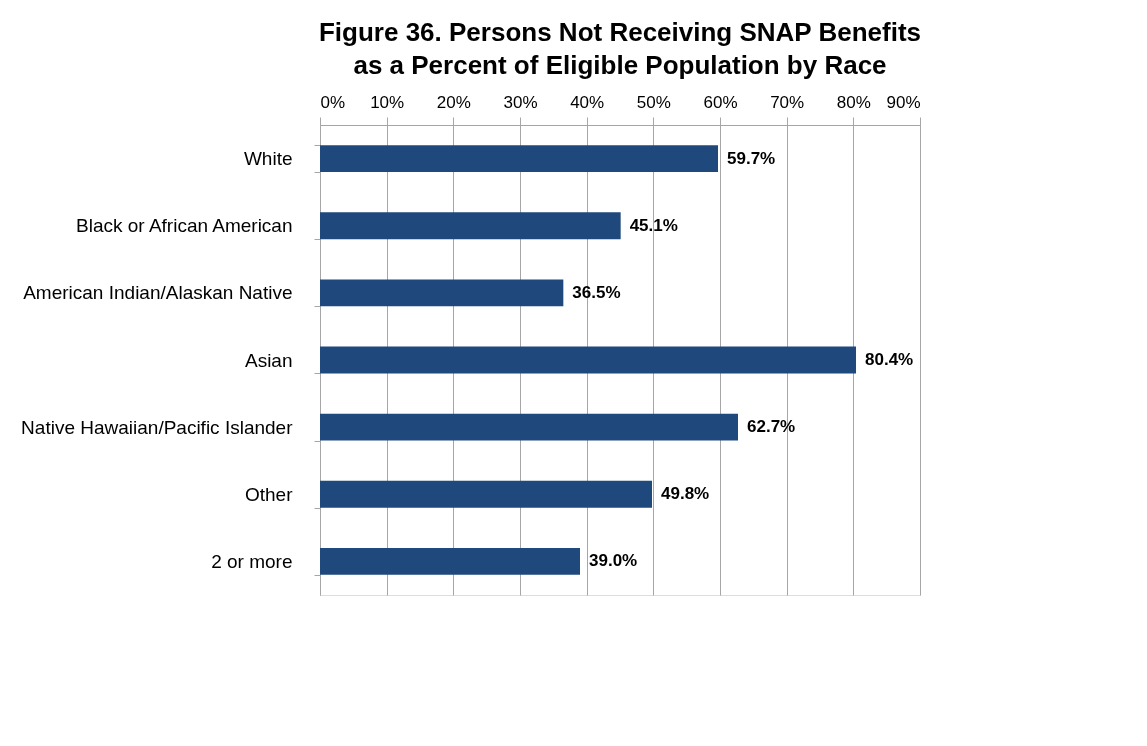 The height and width of the screenshot is (746, 1147). I want to click on x-tick-label: 30%, so click(520, 102).